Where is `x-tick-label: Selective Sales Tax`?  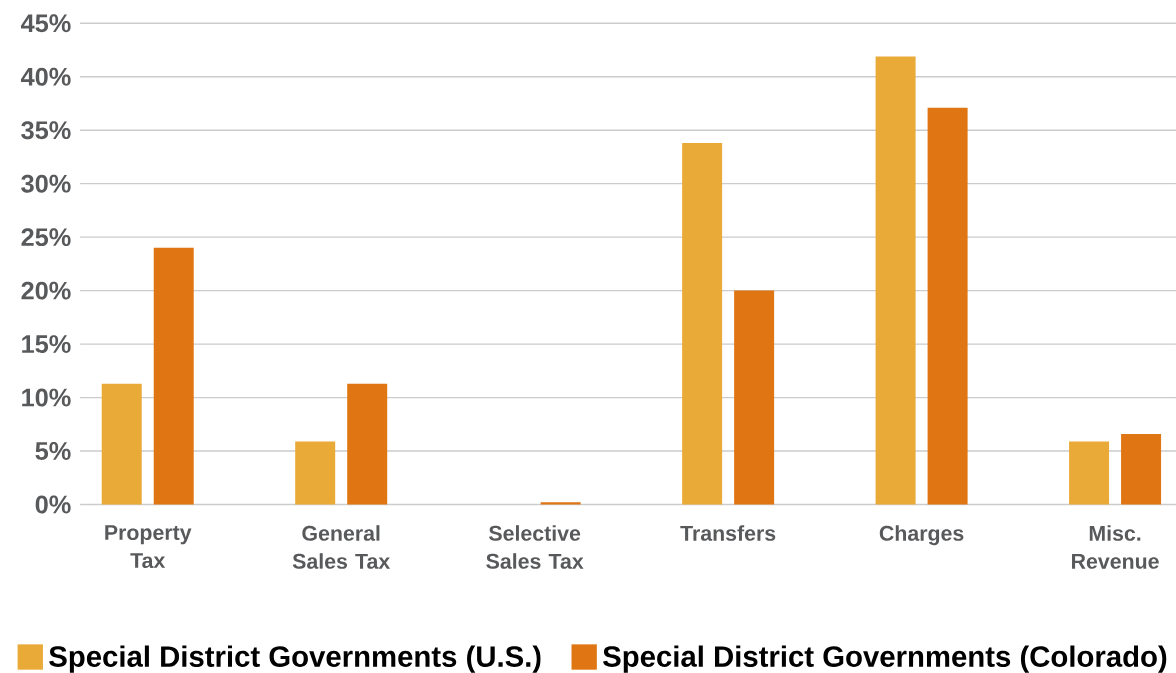
x-tick-label: Selective Sales Tax is located at coordinates (535, 547).